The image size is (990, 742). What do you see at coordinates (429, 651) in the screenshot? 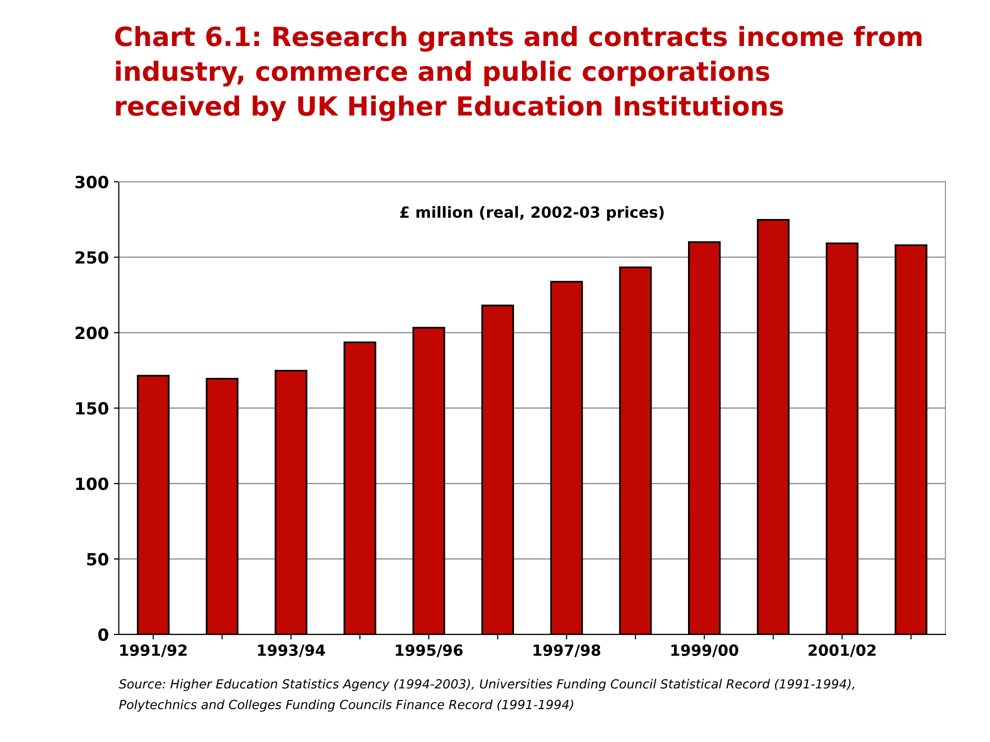
I see `x-tick-label: 1995/96` at bounding box center [429, 651].